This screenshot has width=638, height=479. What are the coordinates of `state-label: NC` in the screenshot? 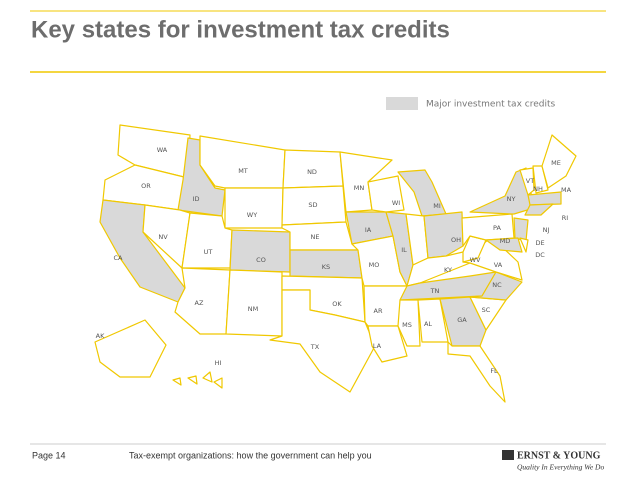 It's located at (497, 285).